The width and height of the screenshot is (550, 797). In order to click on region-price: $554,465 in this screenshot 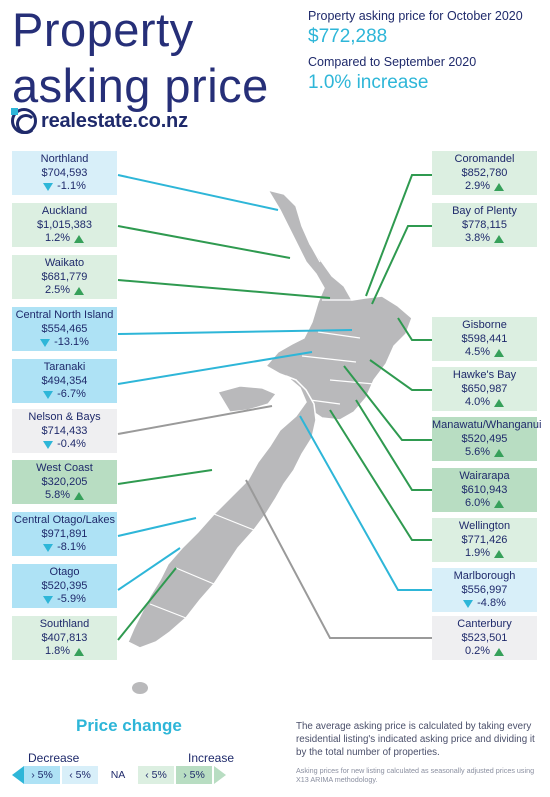, I will do `click(64, 328)`.